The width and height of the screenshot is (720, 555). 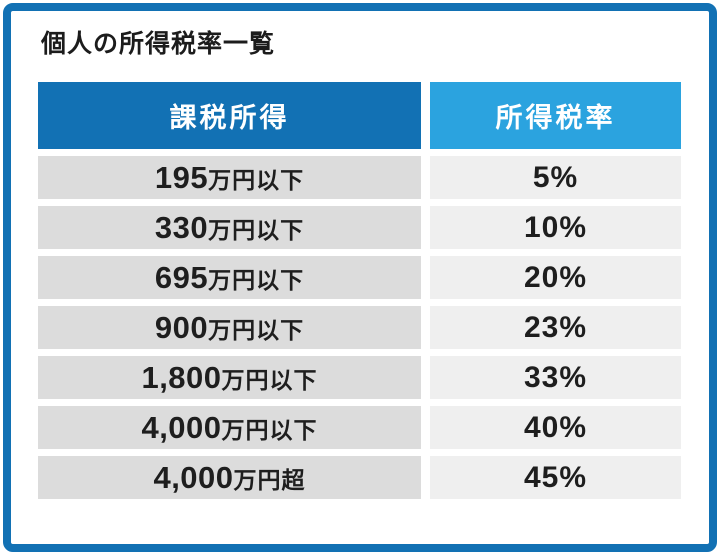 I want to click on cell-tax-rate-row5: 33%, so click(x=555, y=377).